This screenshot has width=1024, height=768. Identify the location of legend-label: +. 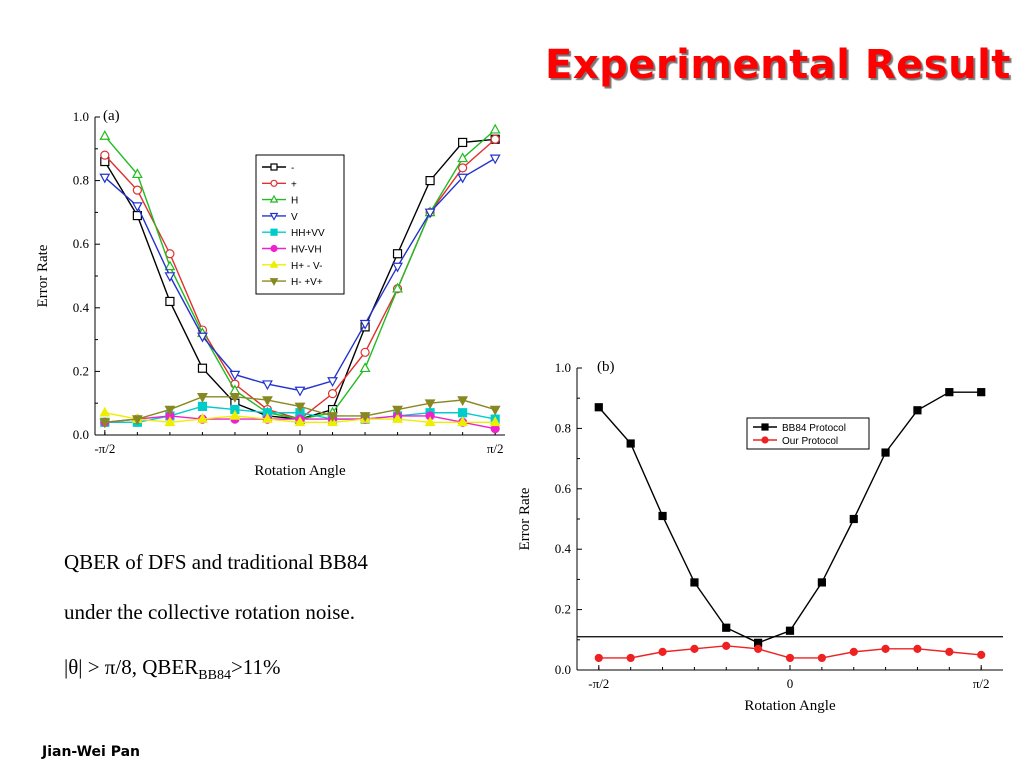
(294, 184).